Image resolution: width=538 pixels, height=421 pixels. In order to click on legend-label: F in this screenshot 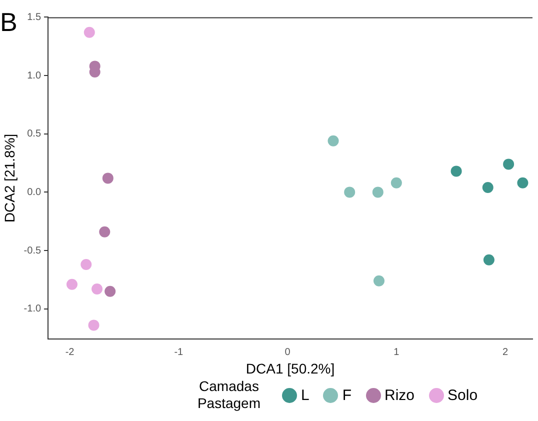, I will do `click(347, 395)`.